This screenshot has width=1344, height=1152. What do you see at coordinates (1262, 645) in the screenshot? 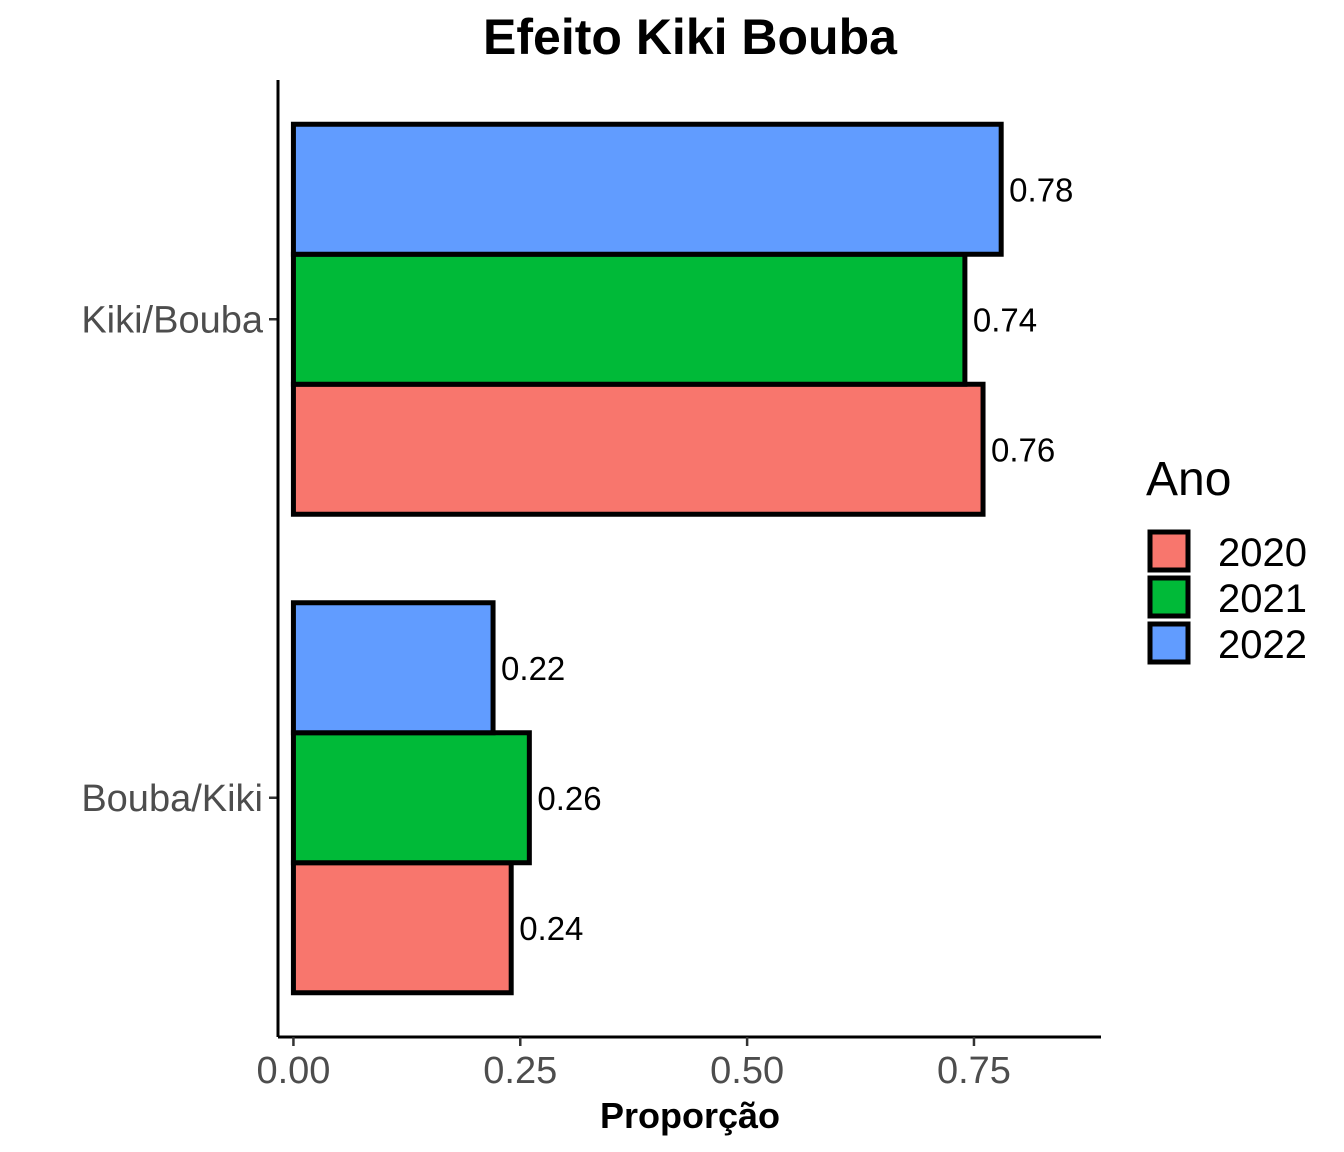
I see `legend-label: 2022` at bounding box center [1262, 645].